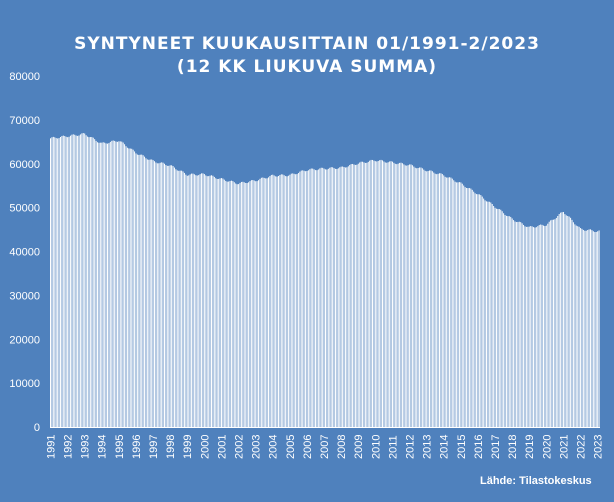 This screenshot has width=614, height=502. I want to click on y-tick-label: 20000, so click(24, 340).